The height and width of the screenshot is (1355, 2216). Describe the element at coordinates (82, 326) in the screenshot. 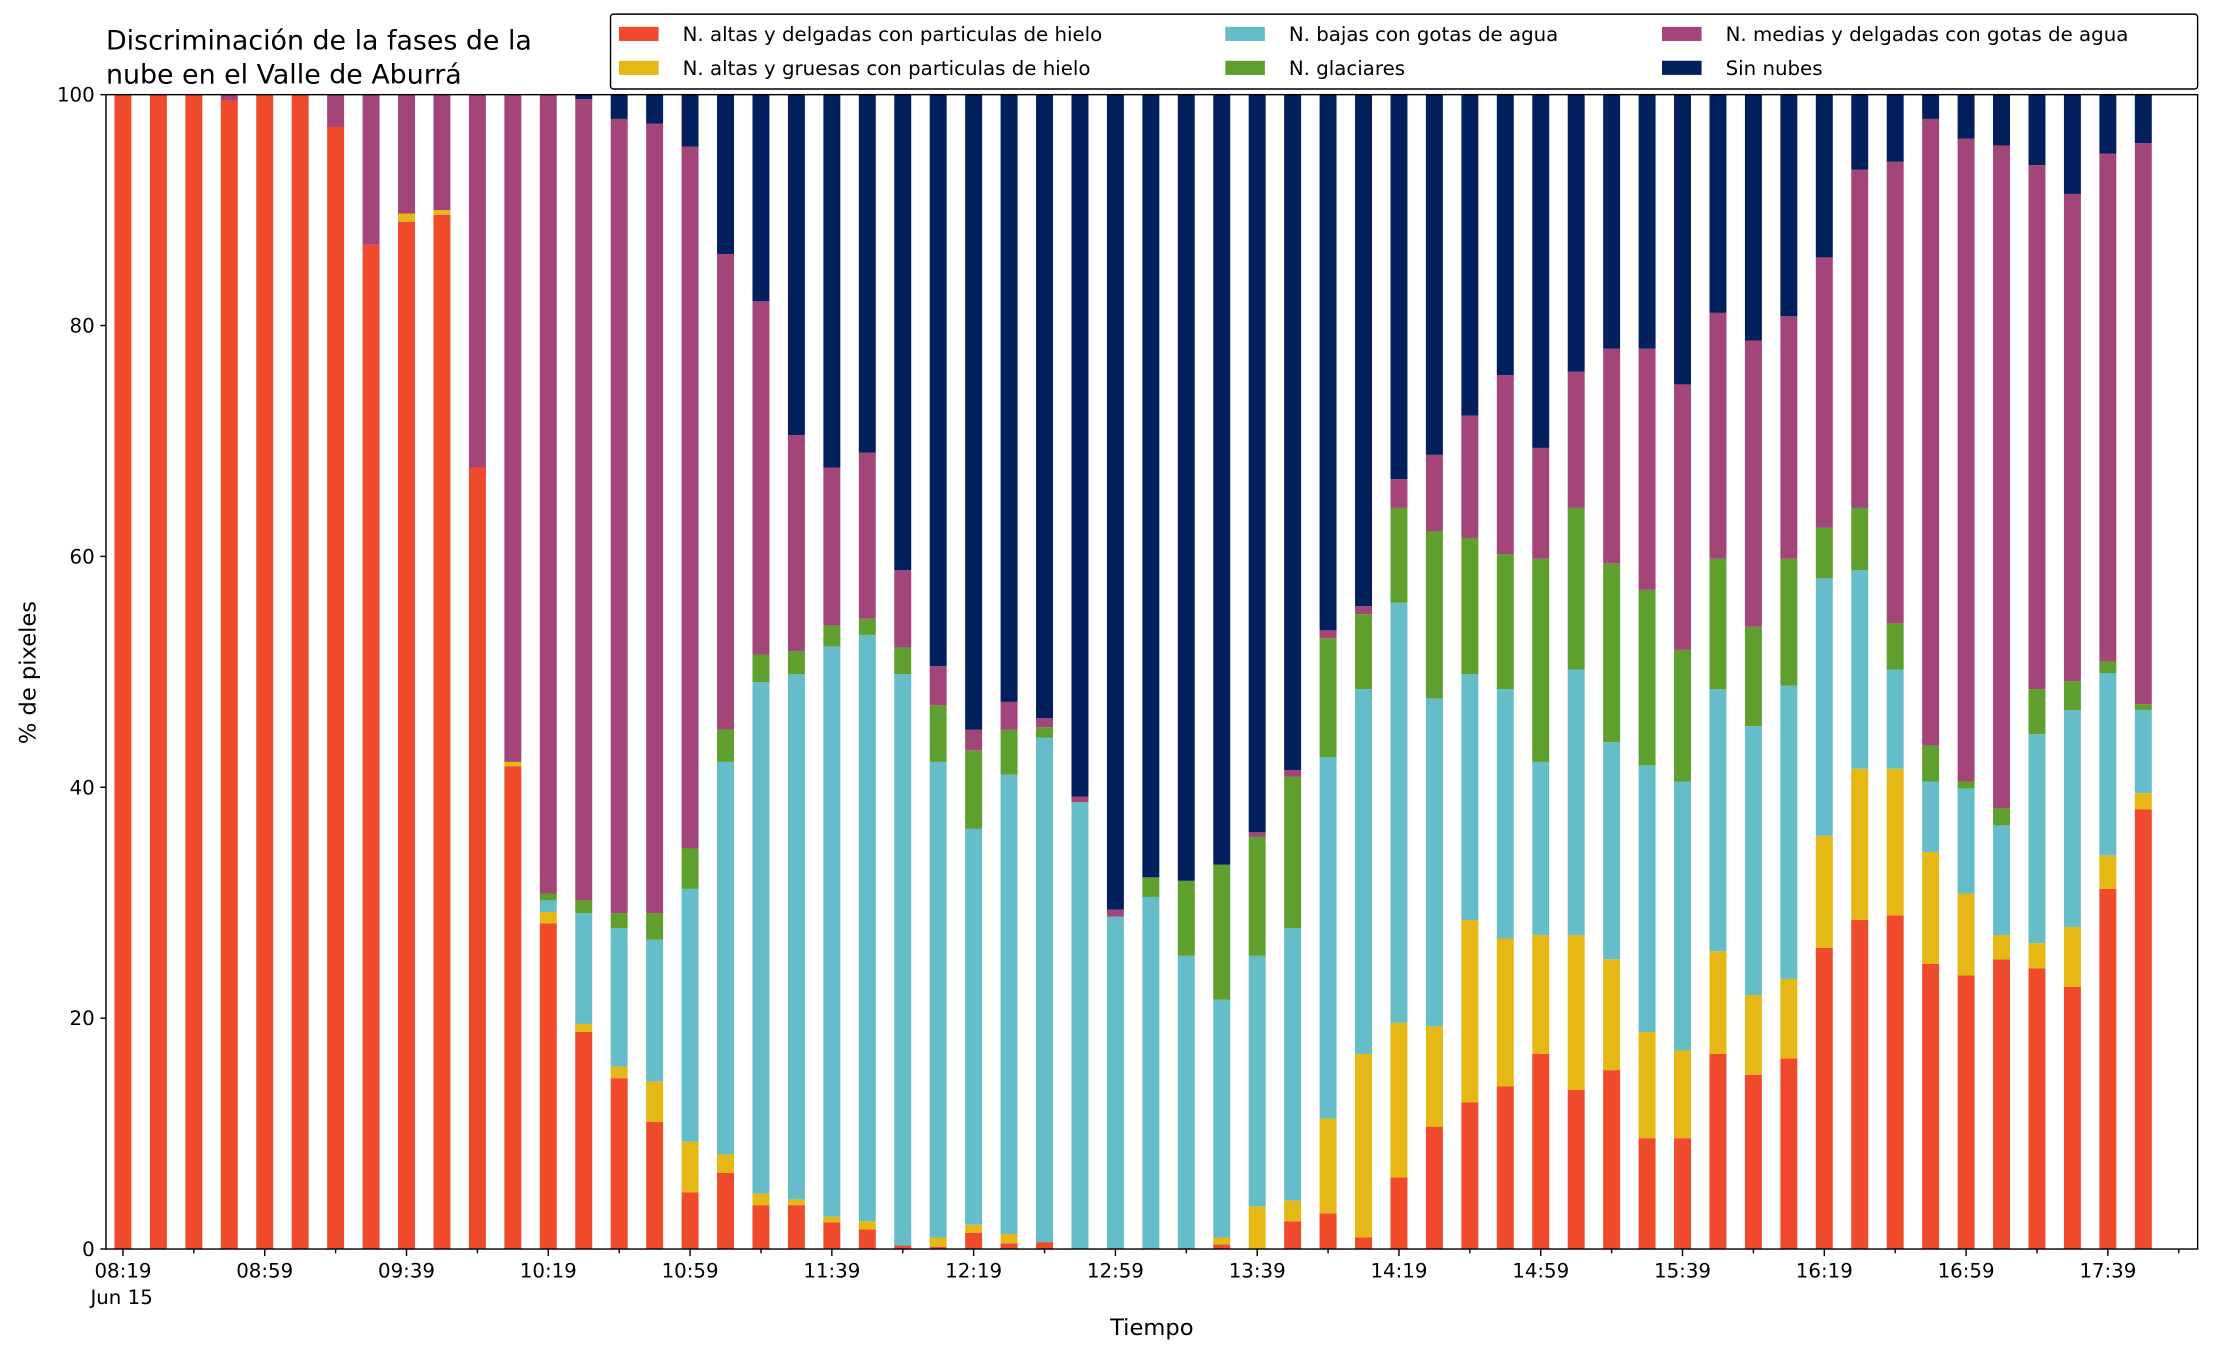

I see `y-tick-label: 80` at that location.